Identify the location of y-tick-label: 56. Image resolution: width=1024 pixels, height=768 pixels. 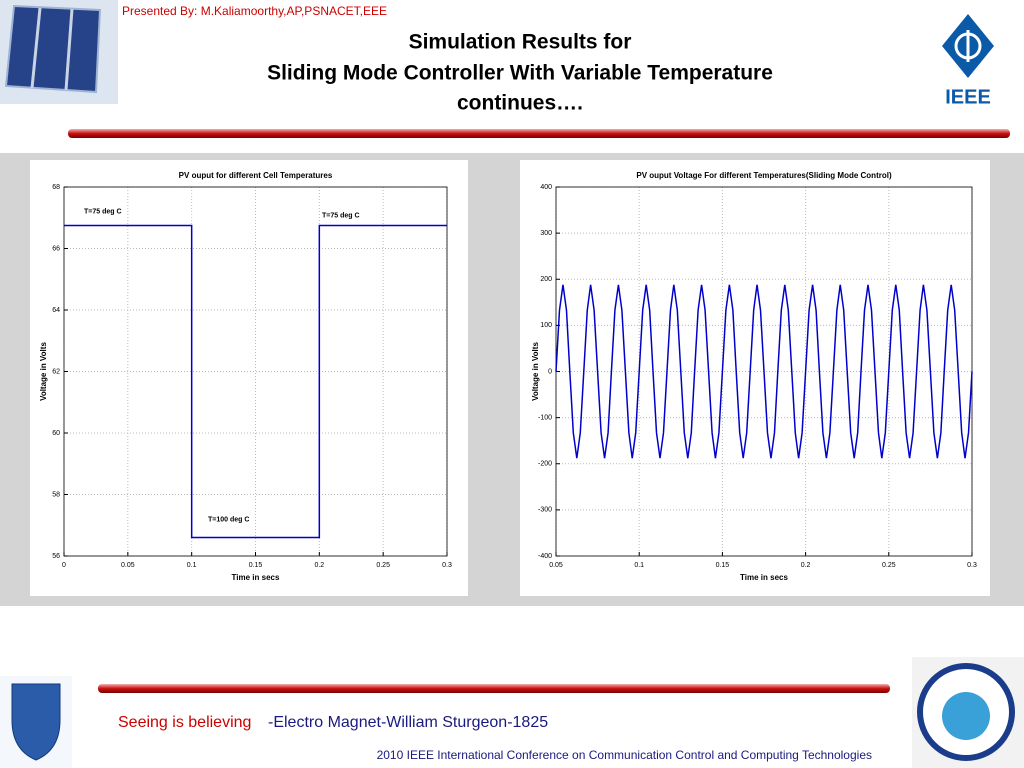
(56, 556).